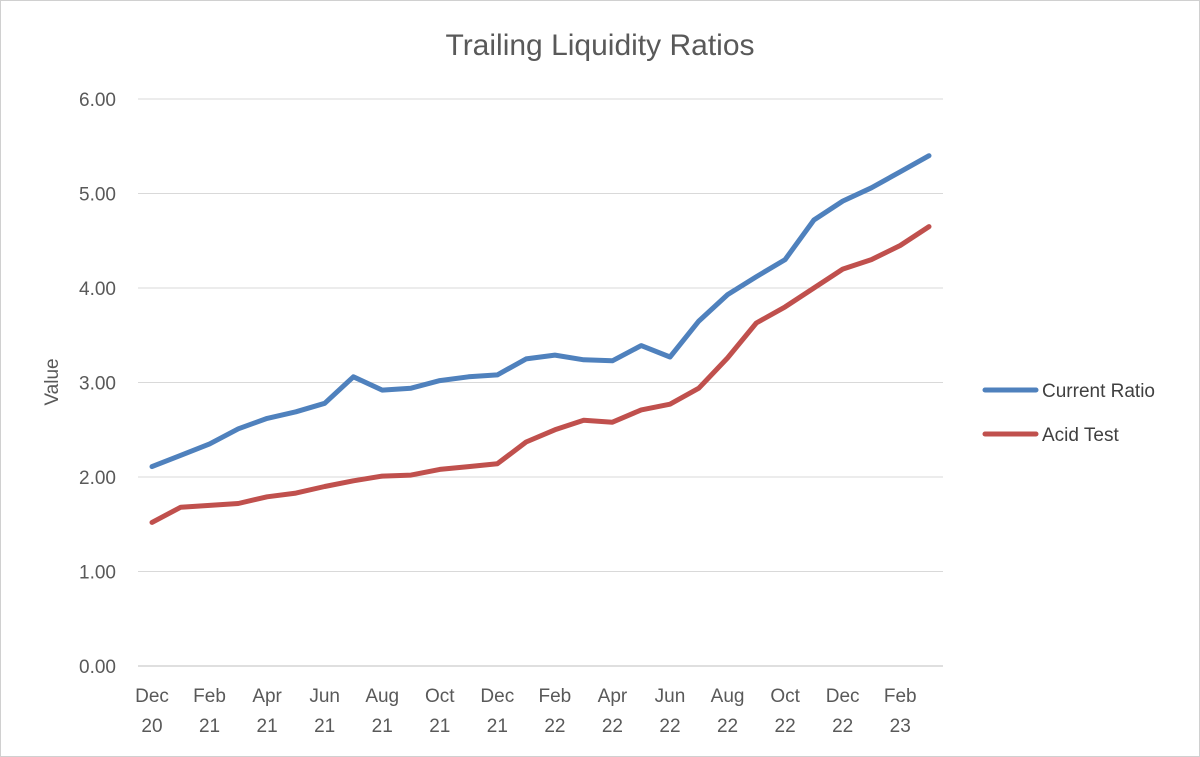 The height and width of the screenshot is (757, 1200). I want to click on y-axis-ticks: 0.00 1.00 2.00 3.00 4.00 5.00 6.00, so click(97, 384).